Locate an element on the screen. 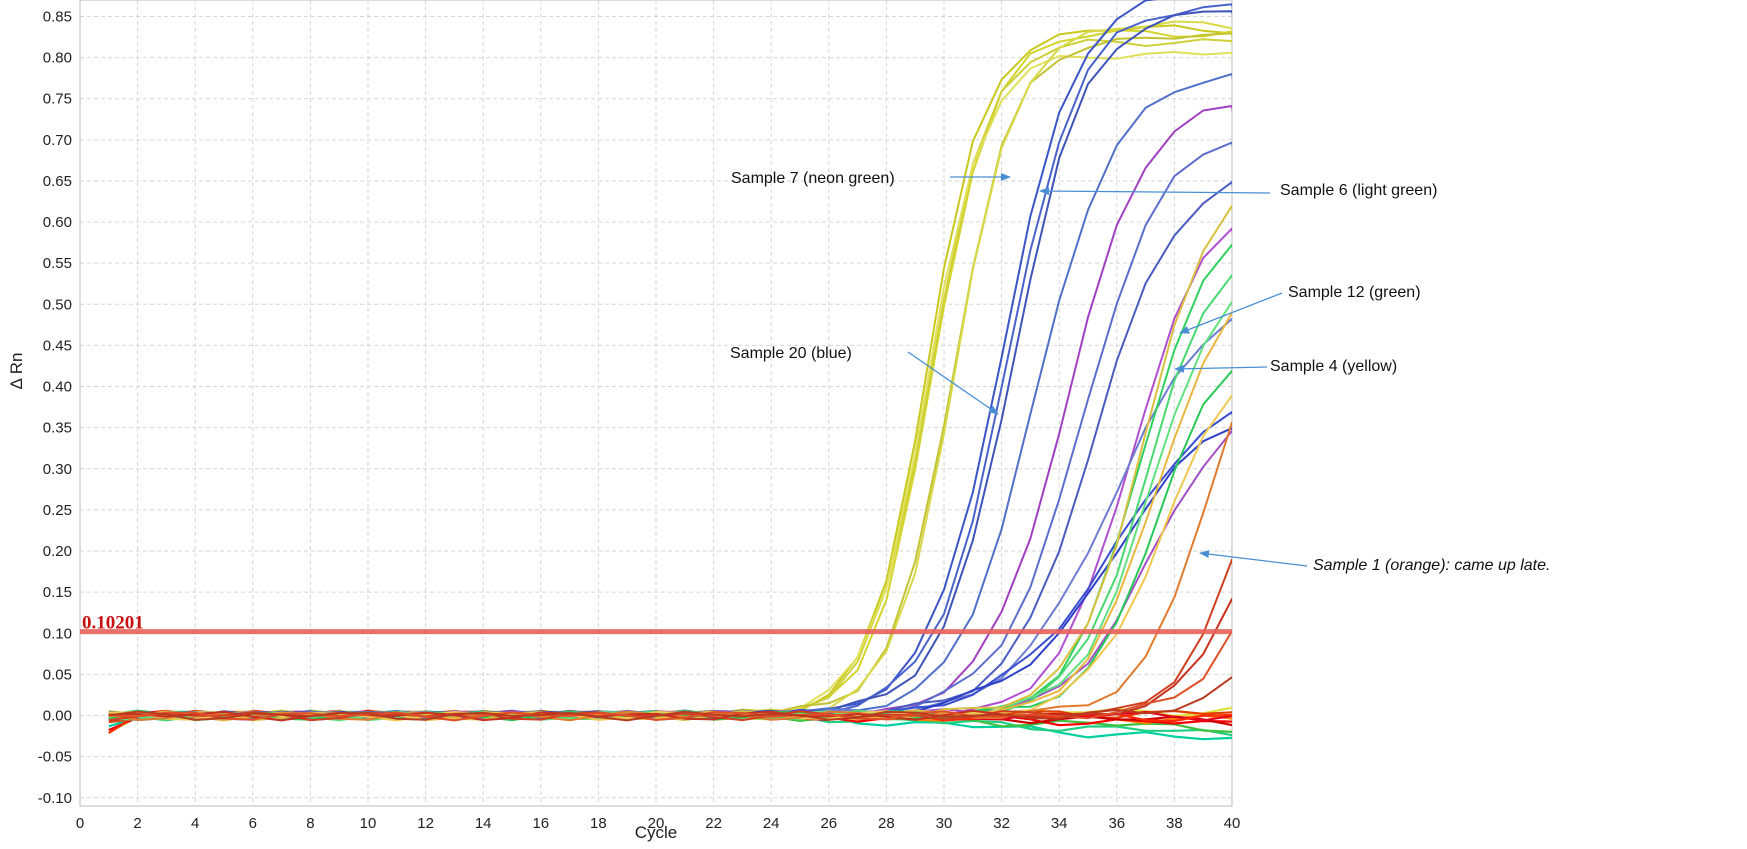 This screenshot has width=1747, height=849. x-tick-label: 30 is located at coordinates (944, 823).